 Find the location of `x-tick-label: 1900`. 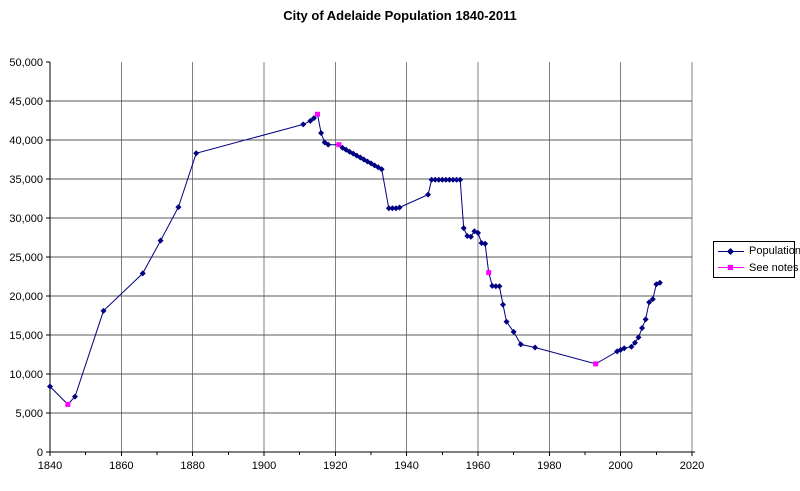

x-tick-label: 1900 is located at coordinates (264, 466).